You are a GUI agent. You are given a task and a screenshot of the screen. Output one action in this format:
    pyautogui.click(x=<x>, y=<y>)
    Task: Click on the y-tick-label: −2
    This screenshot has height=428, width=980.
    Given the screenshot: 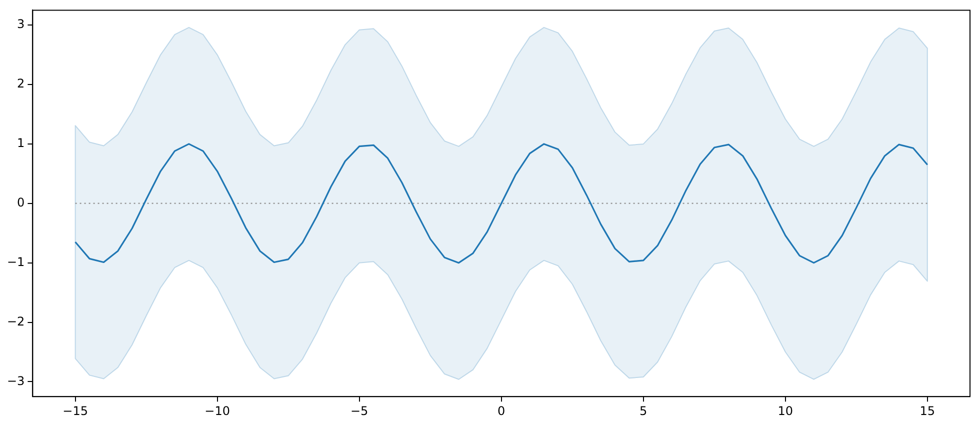 What is the action you would take?
    pyautogui.click(x=15, y=321)
    